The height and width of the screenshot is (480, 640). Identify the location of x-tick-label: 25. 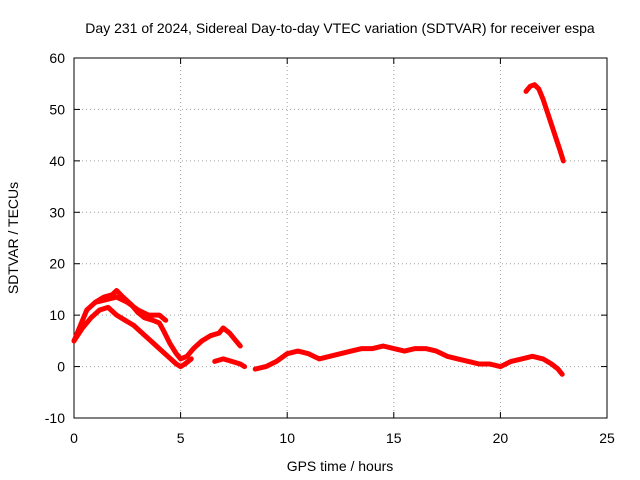
(607, 438).